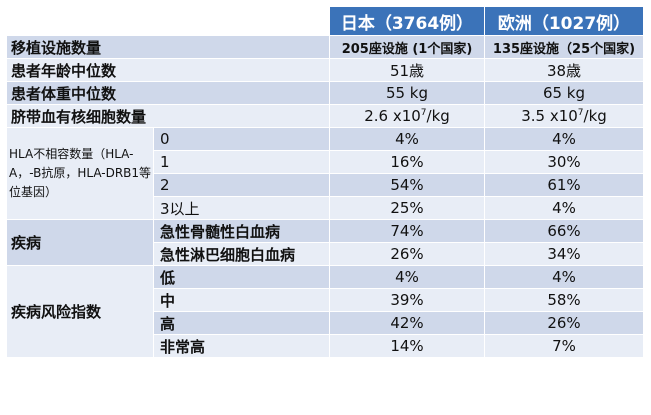  I want to click on europe-value: 135座设施（25个国家), so click(564, 47).